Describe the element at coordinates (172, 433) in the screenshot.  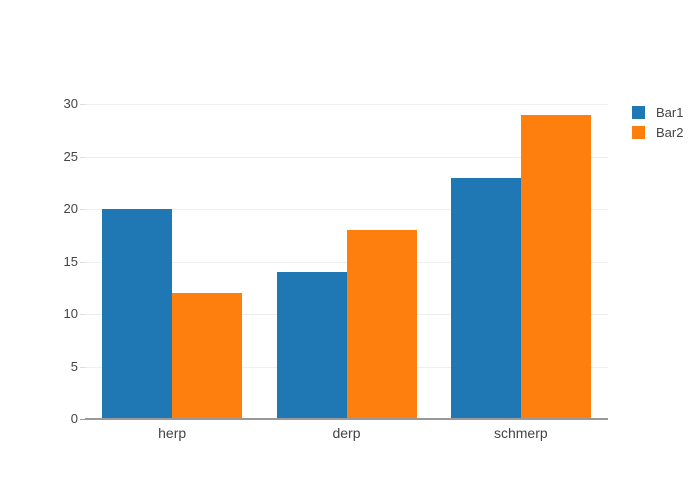
I see `x-tick-label-herp: herp` at that location.